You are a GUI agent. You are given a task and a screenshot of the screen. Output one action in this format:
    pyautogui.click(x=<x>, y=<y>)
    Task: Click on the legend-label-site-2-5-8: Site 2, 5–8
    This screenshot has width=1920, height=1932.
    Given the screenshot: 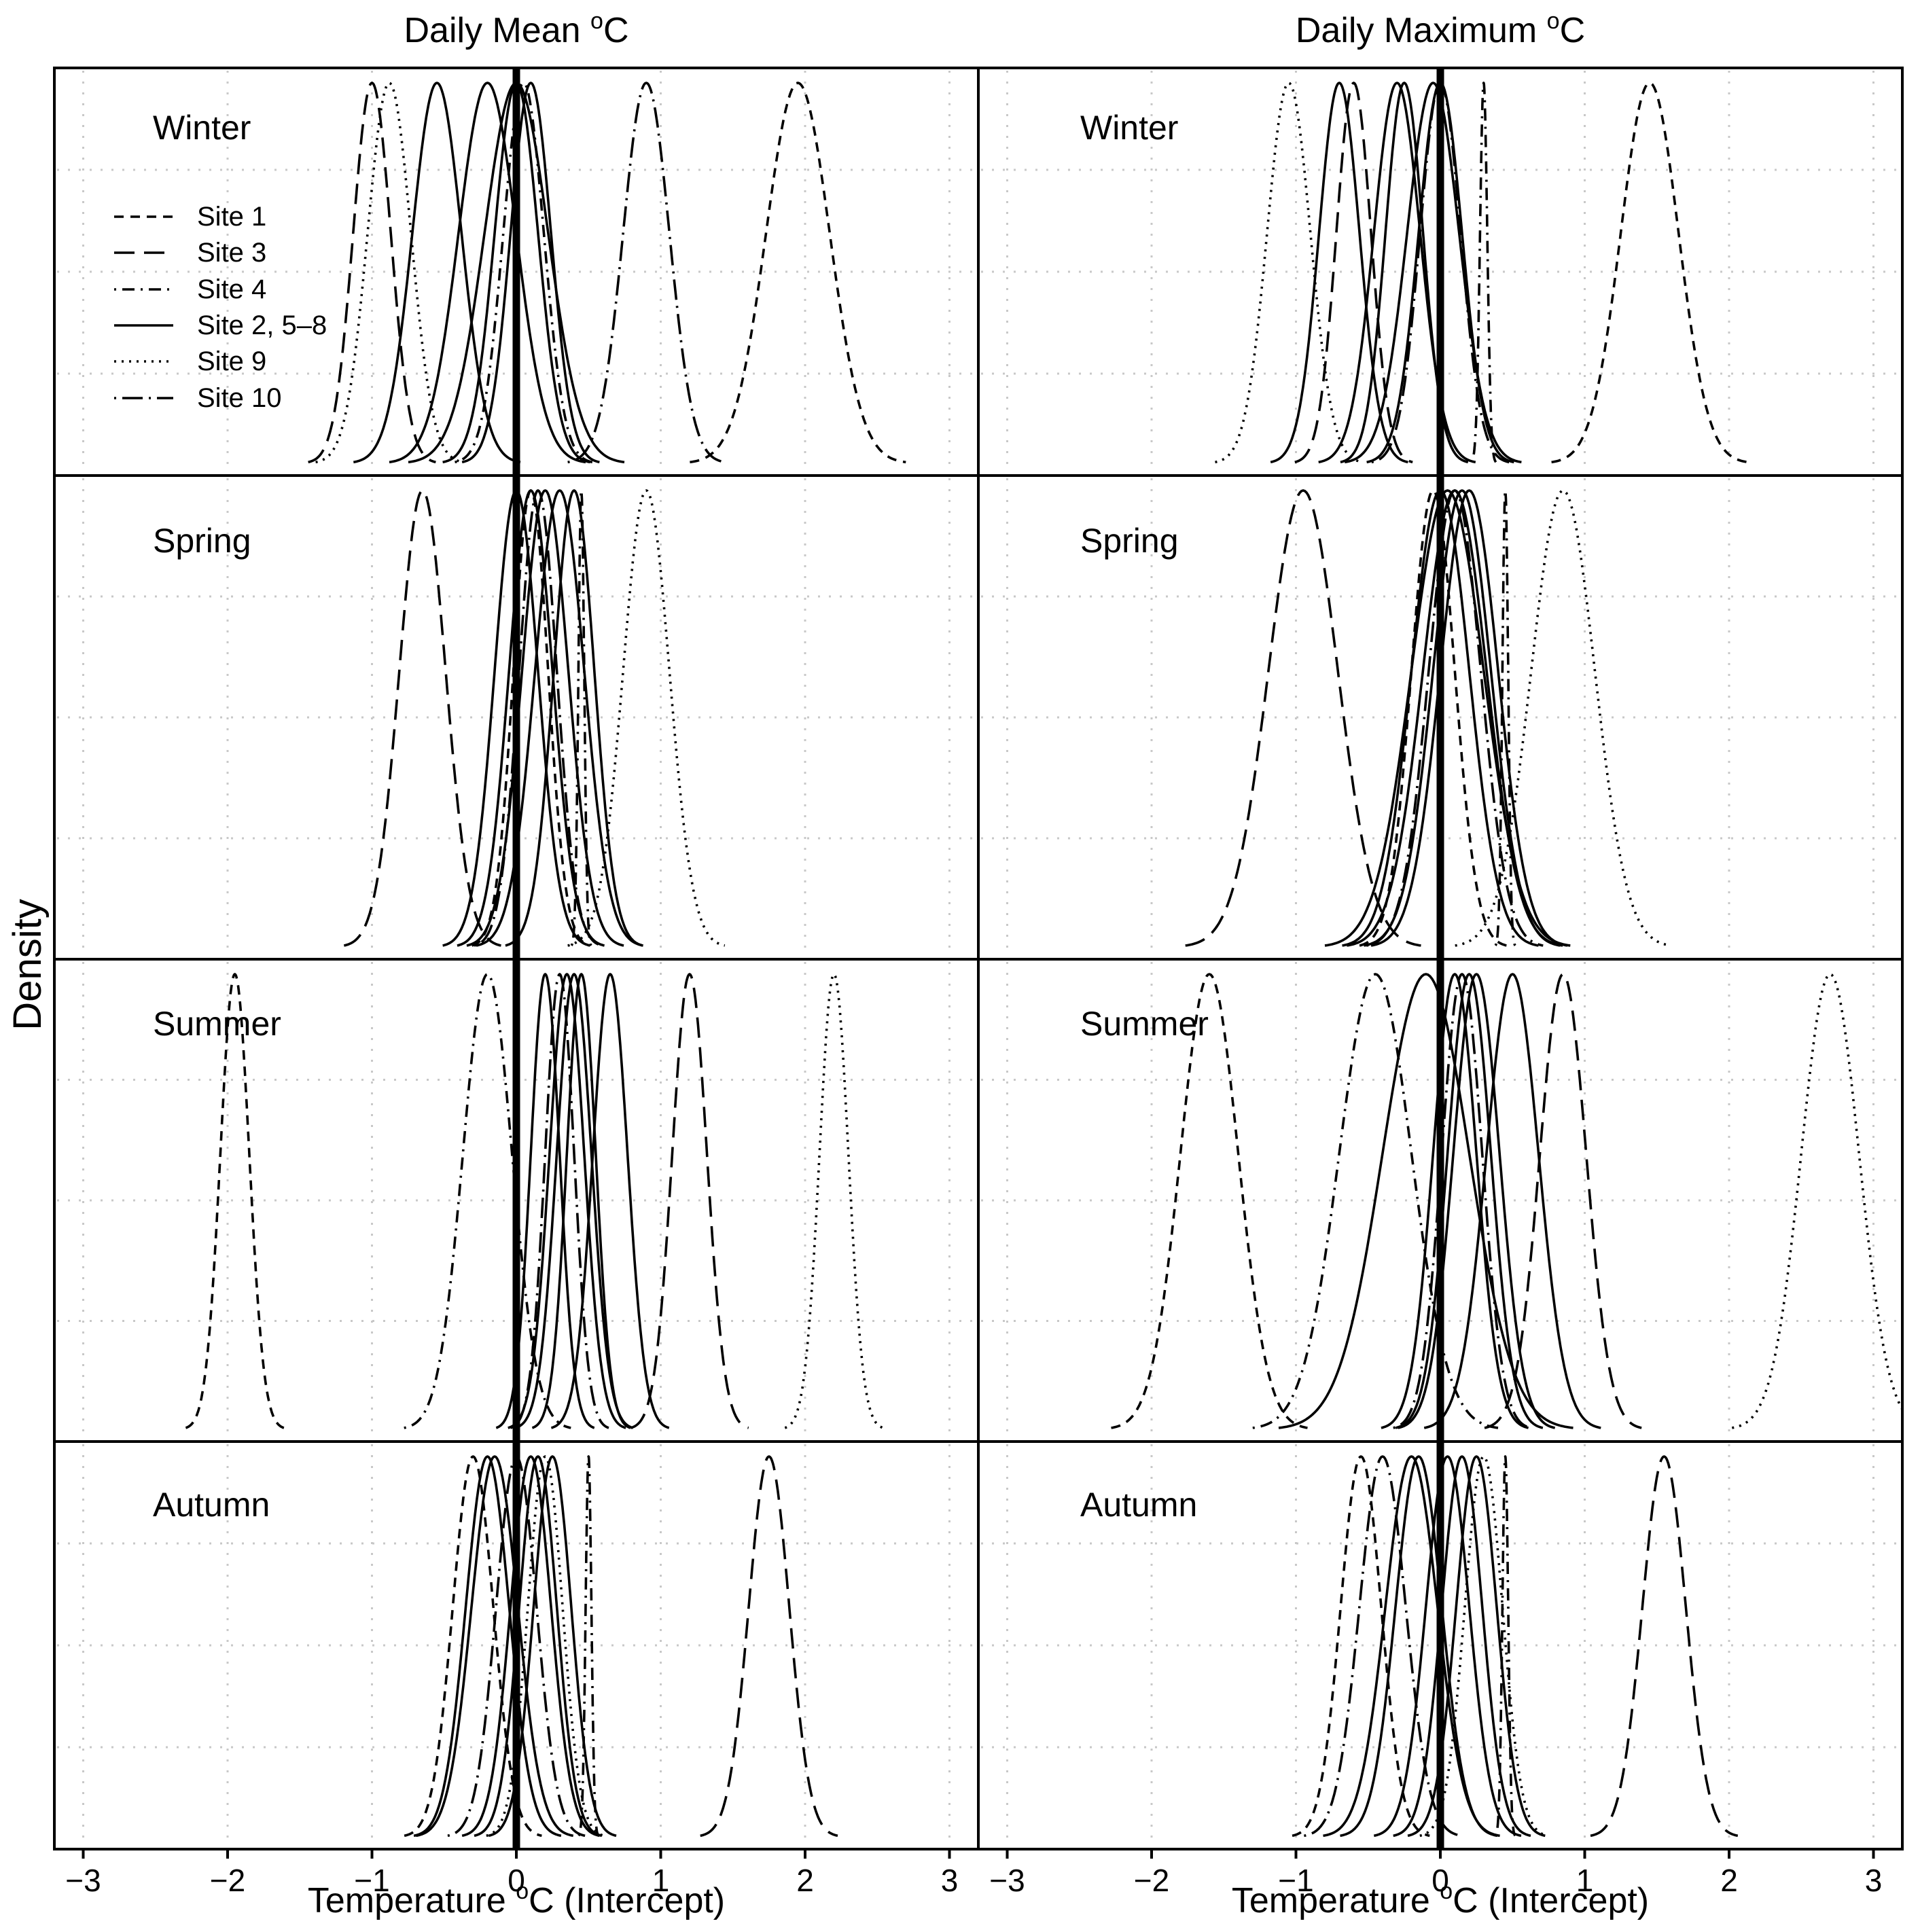 What is the action you would take?
    pyautogui.click(x=262, y=325)
    